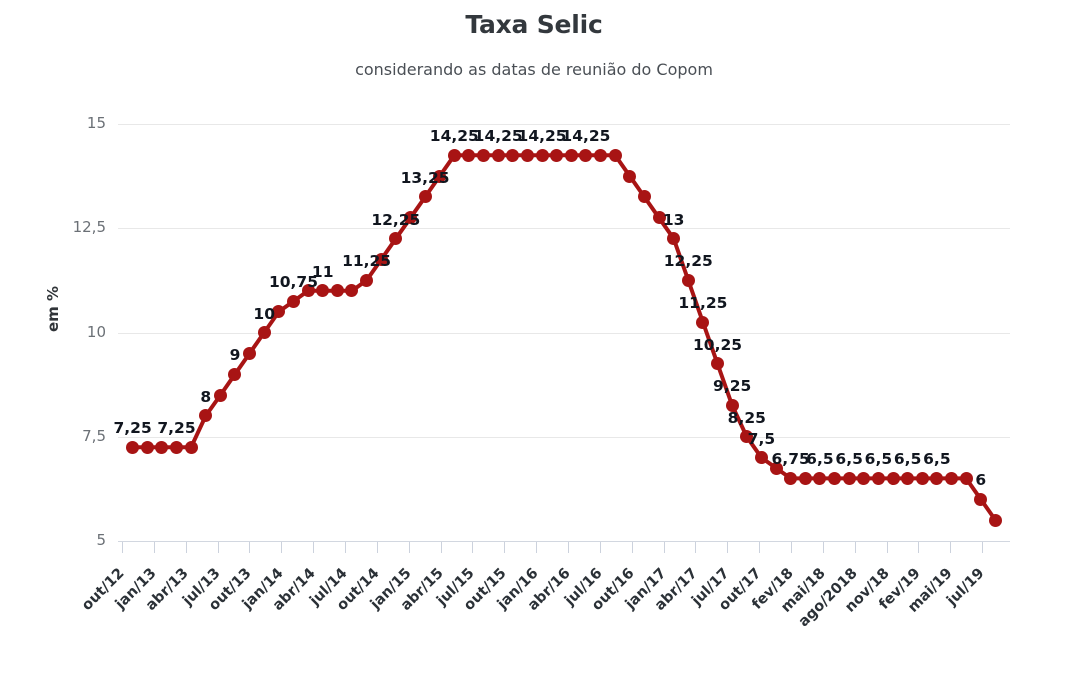 Image resolution: width=1068 pixels, height=690 pixels. Describe the element at coordinates (746, 417) in the screenshot. I see `data-point-label: 8,25` at that location.